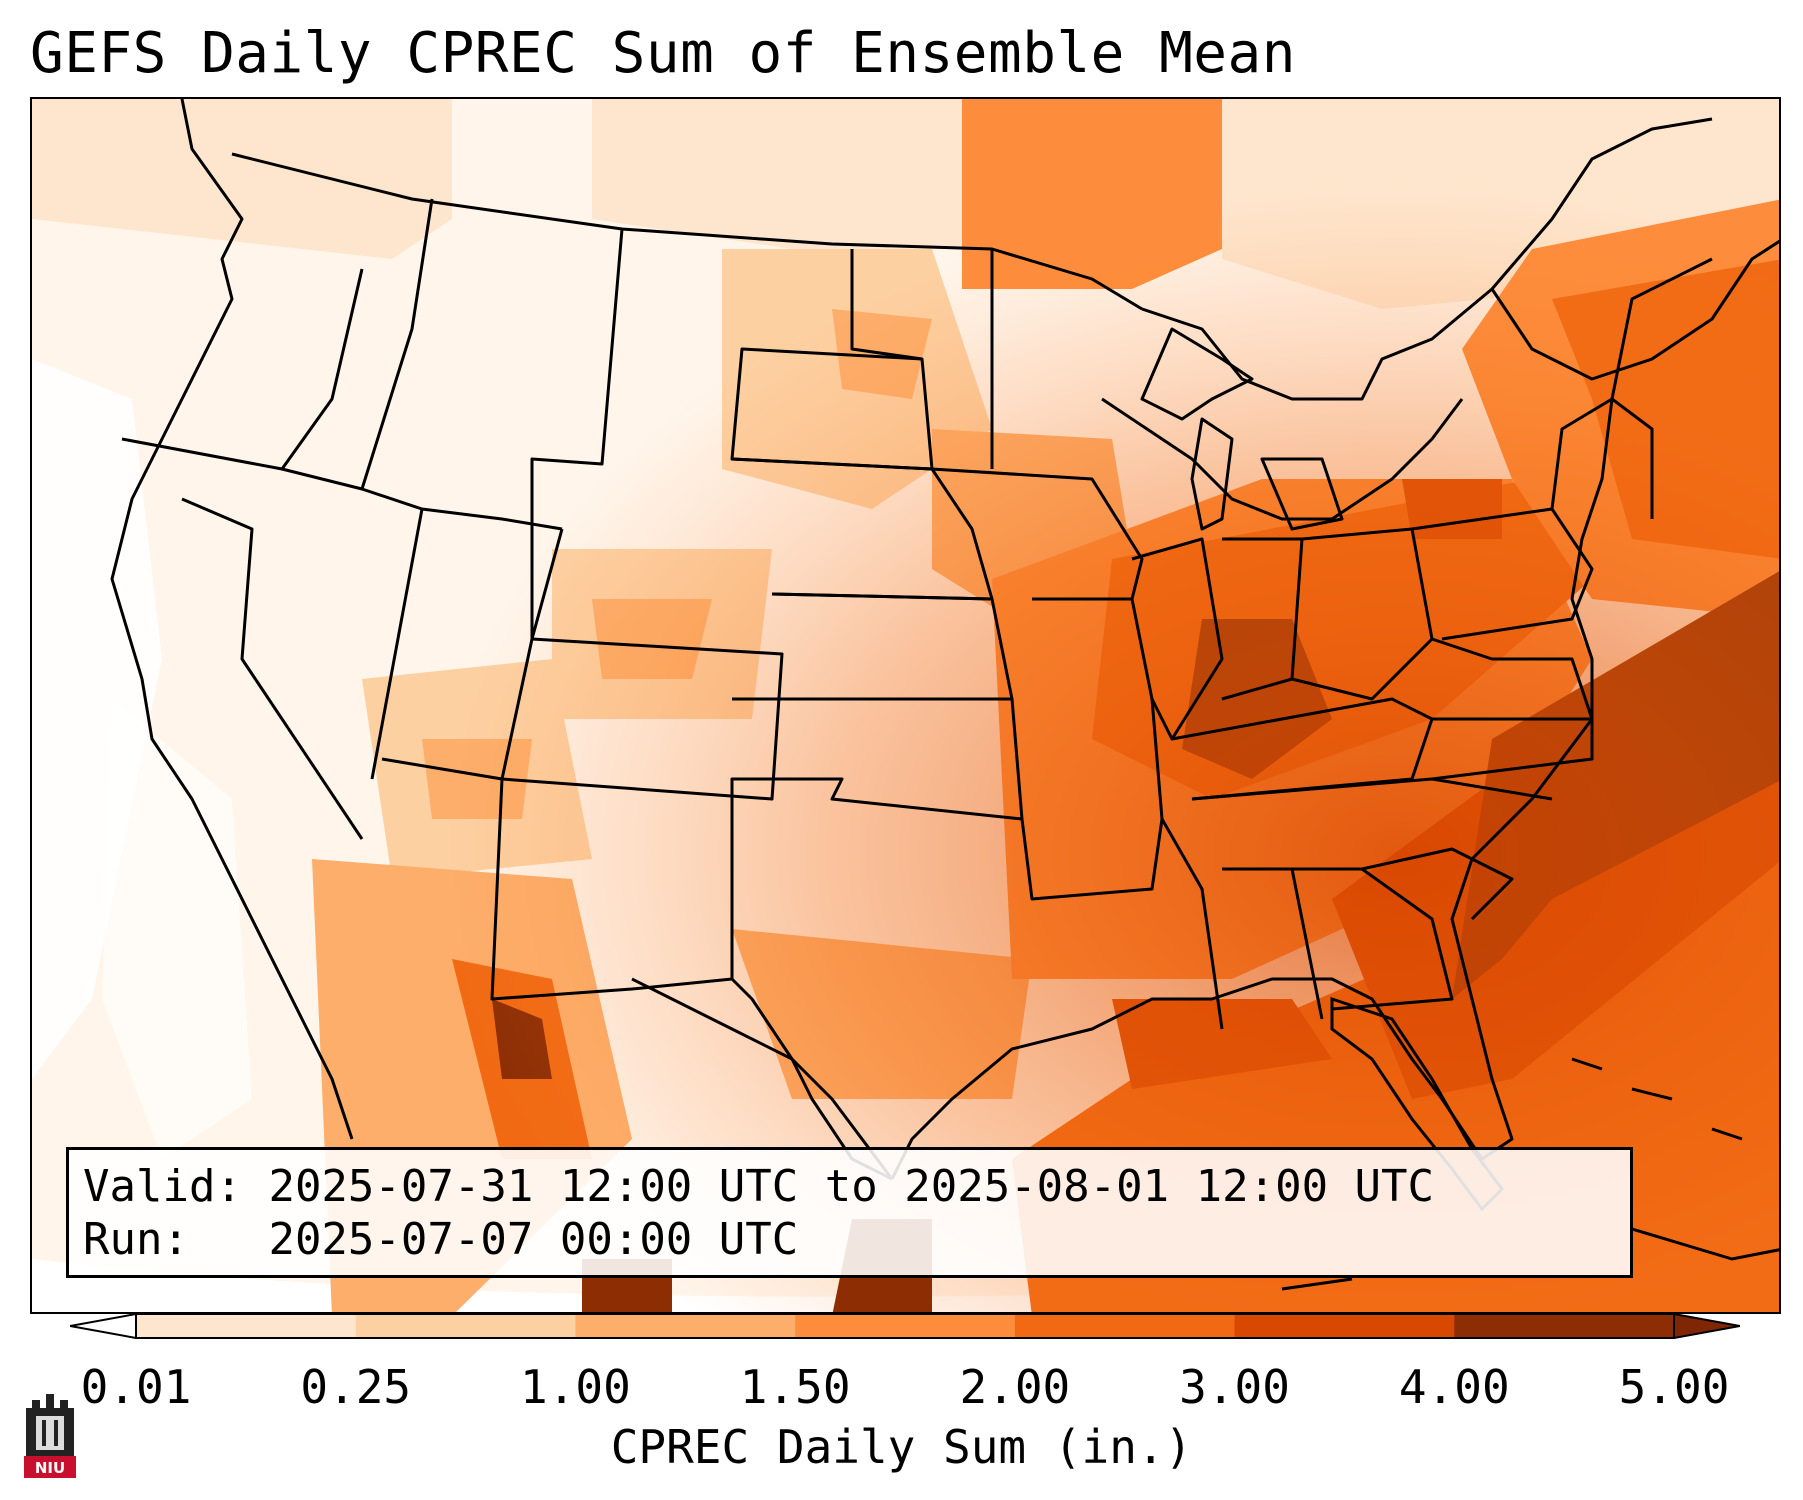 This screenshot has height=1500, width=1803. I want to click on louisiana-arkansas, so click(1092, 859).